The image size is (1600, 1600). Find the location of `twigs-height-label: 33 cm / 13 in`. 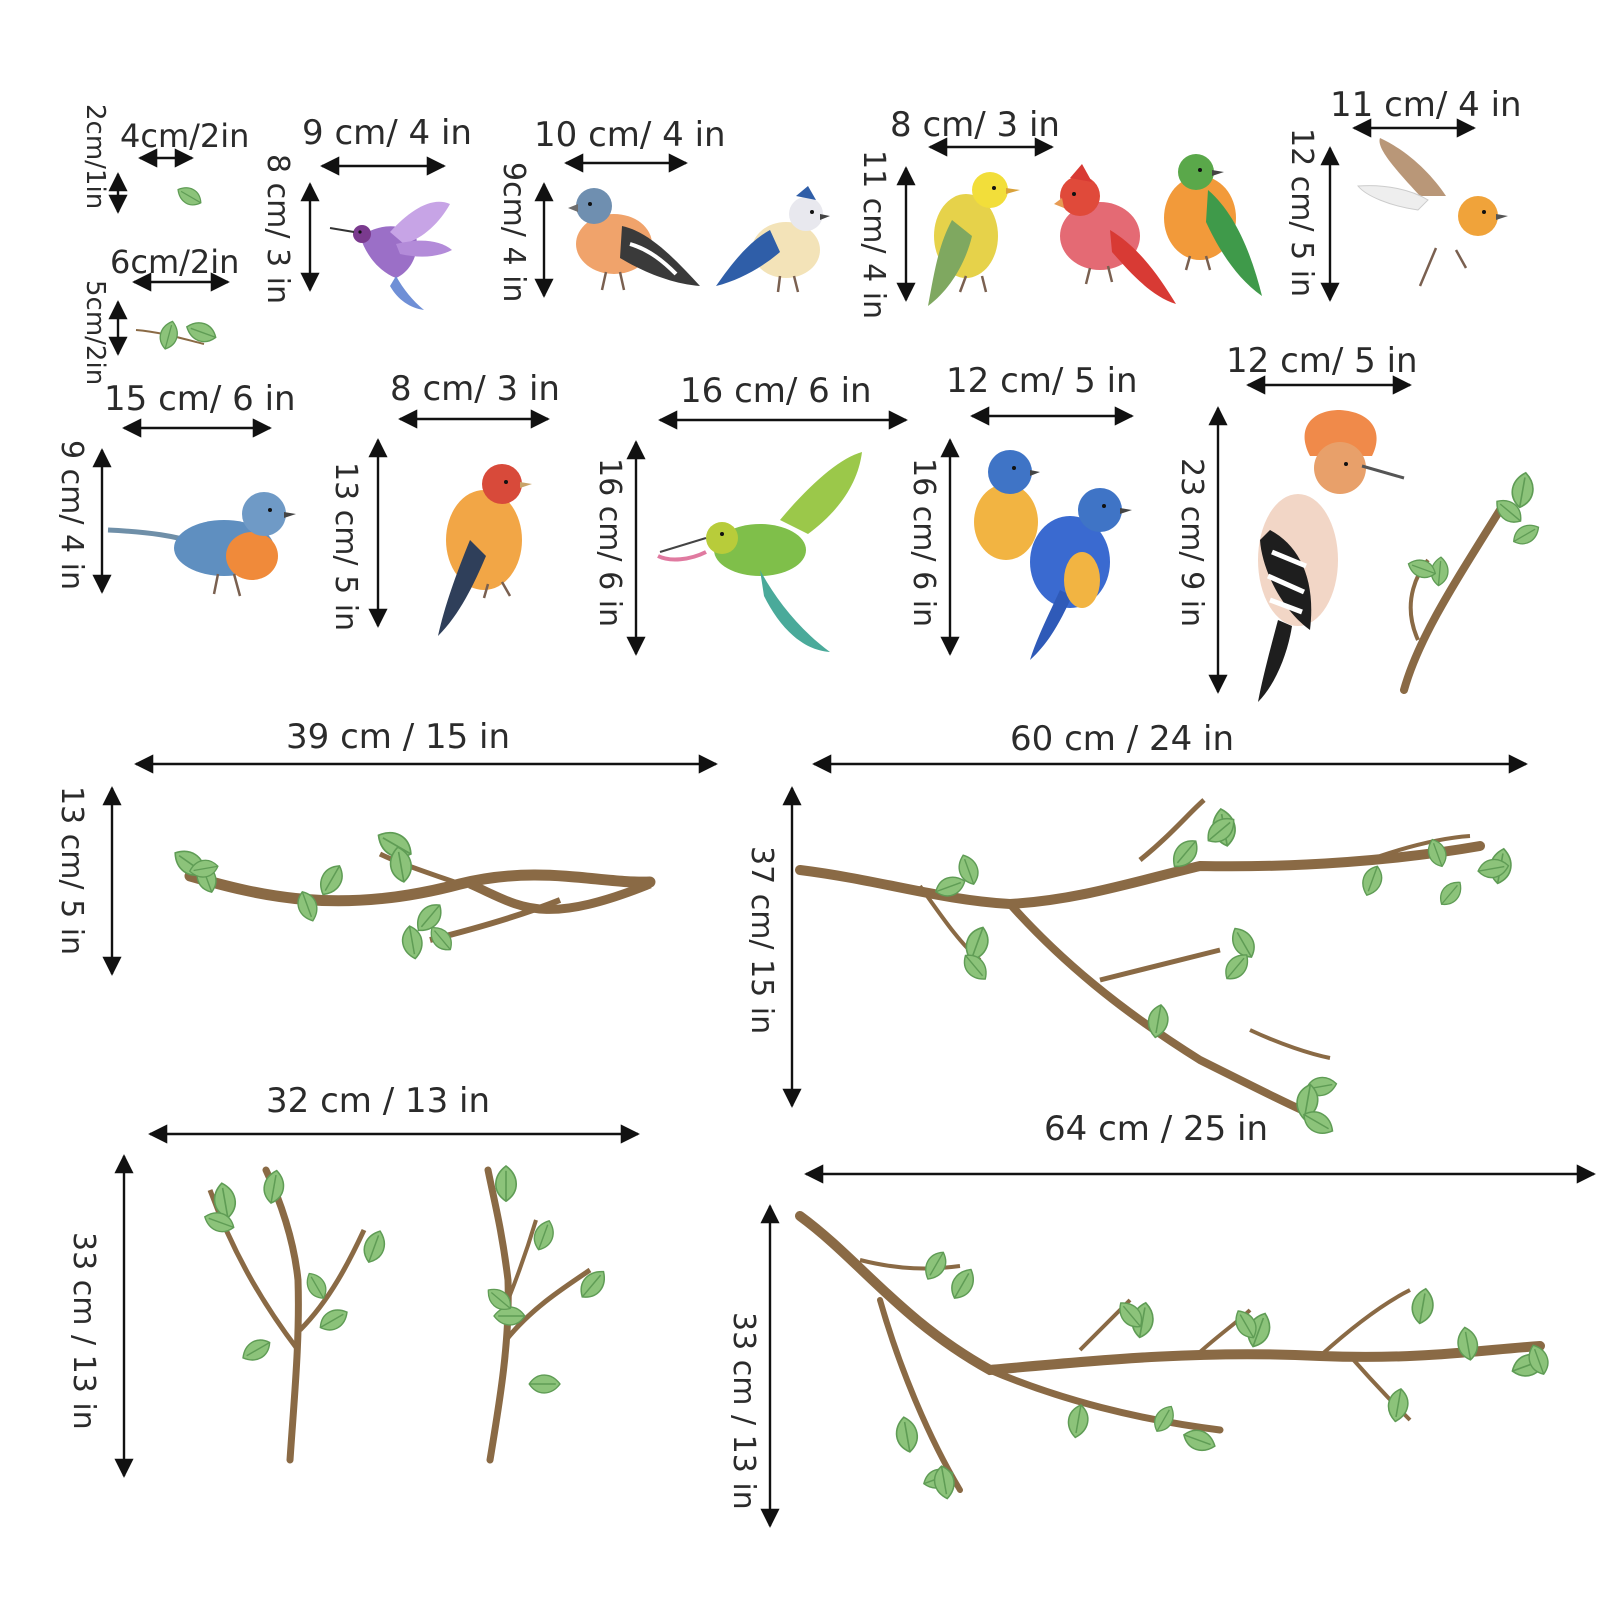

twigs-height-label: 33 cm / 13 in is located at coordinates (83, 1331).